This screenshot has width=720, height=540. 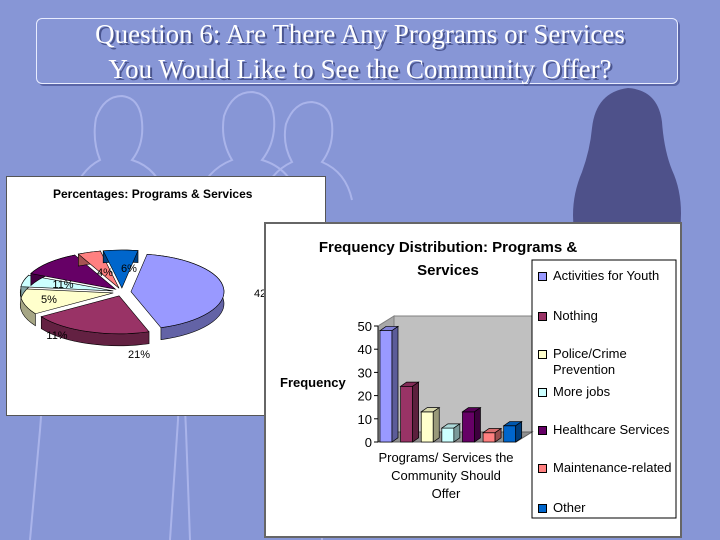 What do you see at coordinates (365, 372) in the screenshot?
I see `y-tick-label-3: 30` at bounding box center [365, 372].